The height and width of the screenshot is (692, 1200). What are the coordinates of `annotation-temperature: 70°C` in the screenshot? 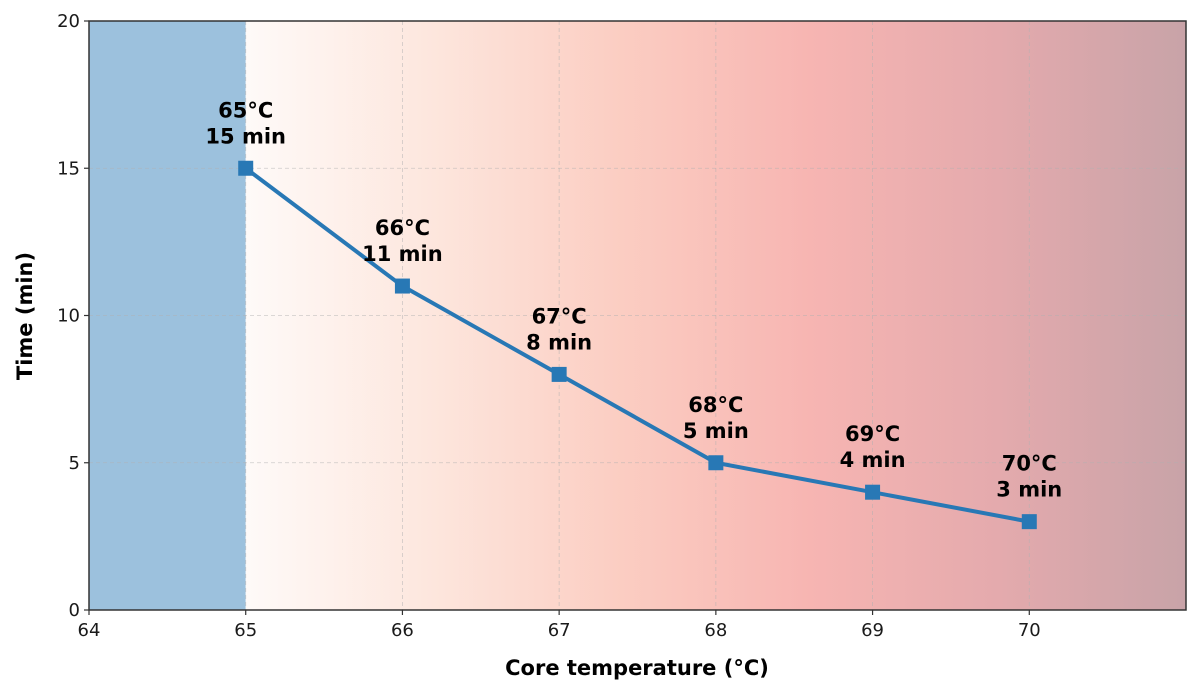 It's located at (1029, 464).